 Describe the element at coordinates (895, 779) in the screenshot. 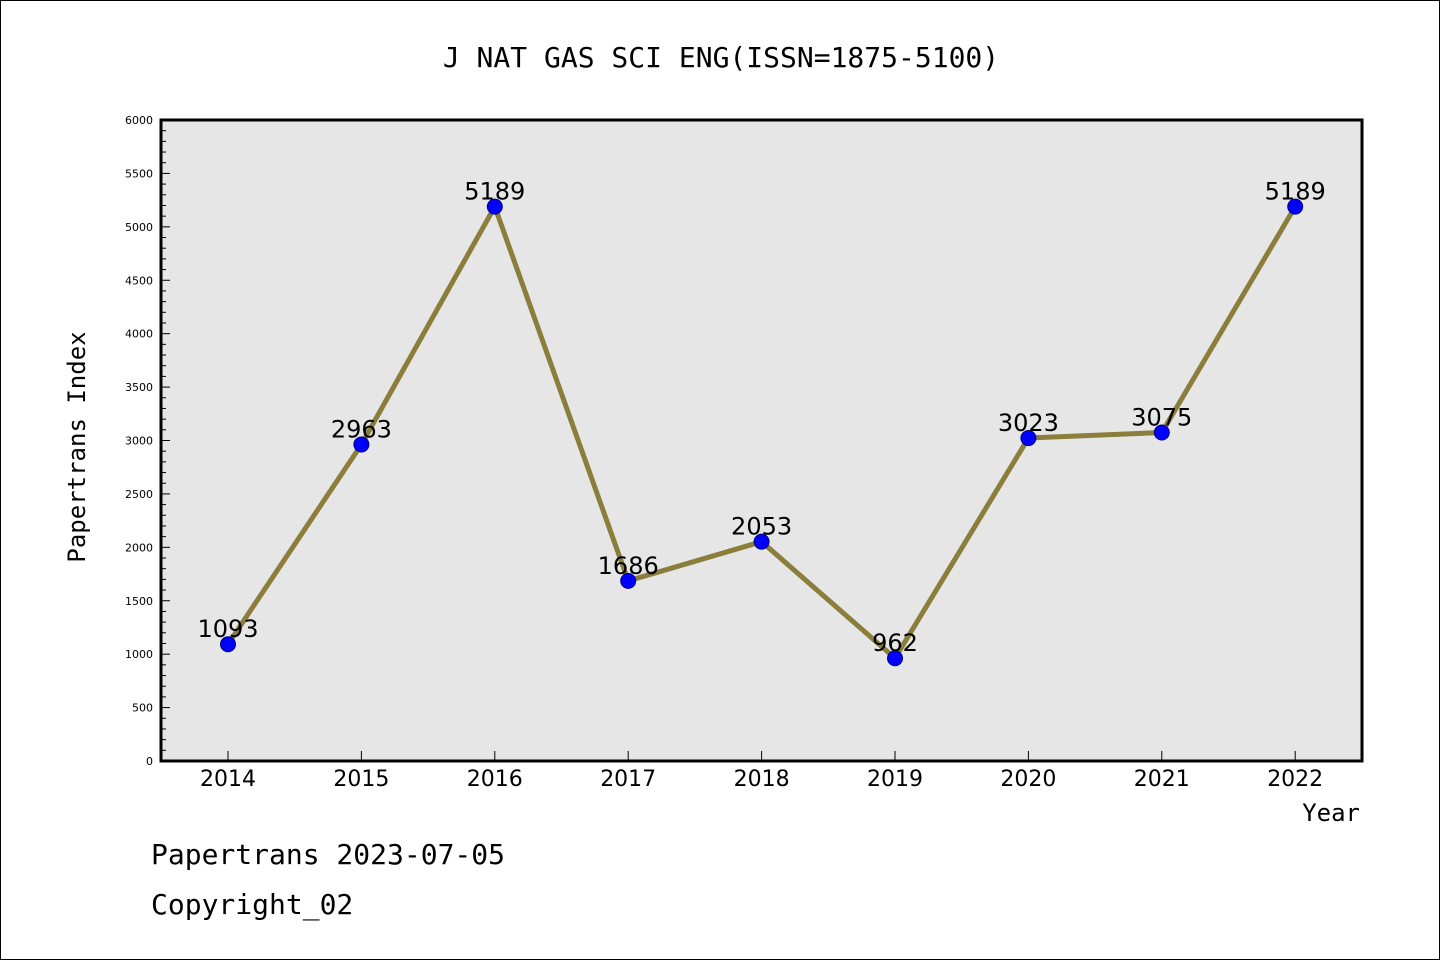

I see `x-tick-label: 2019` at that location.